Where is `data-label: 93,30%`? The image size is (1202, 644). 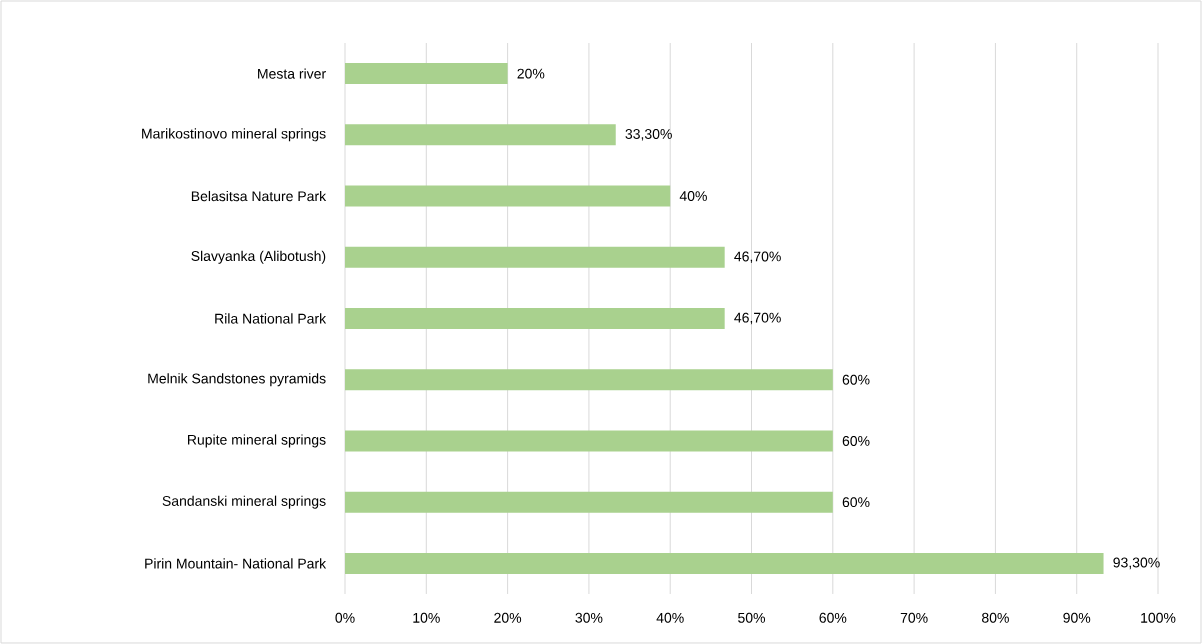
data-label: 93,30% is located at coordinates (1136, 563).